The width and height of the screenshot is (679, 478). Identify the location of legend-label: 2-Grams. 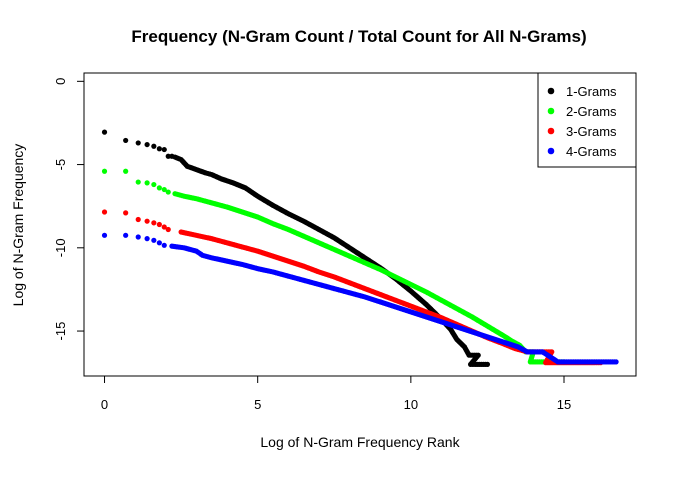
(591, 111).